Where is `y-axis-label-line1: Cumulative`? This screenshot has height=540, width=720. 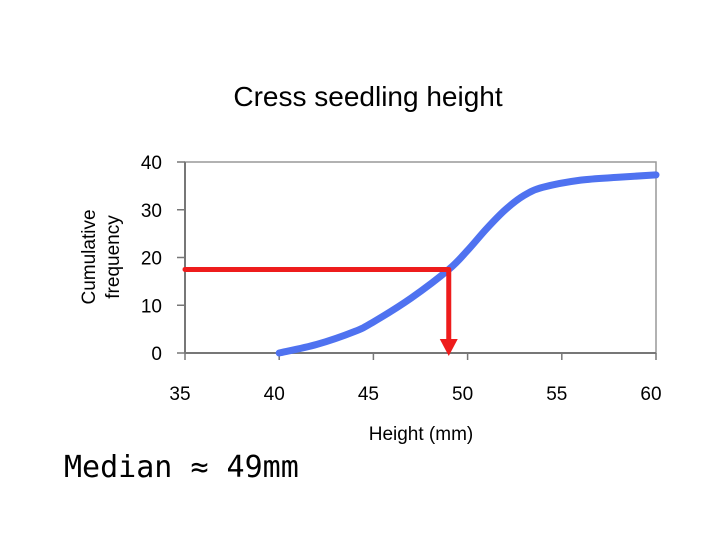 y-axis-label-line1: Cumulative is located at coordinates (89, 256).